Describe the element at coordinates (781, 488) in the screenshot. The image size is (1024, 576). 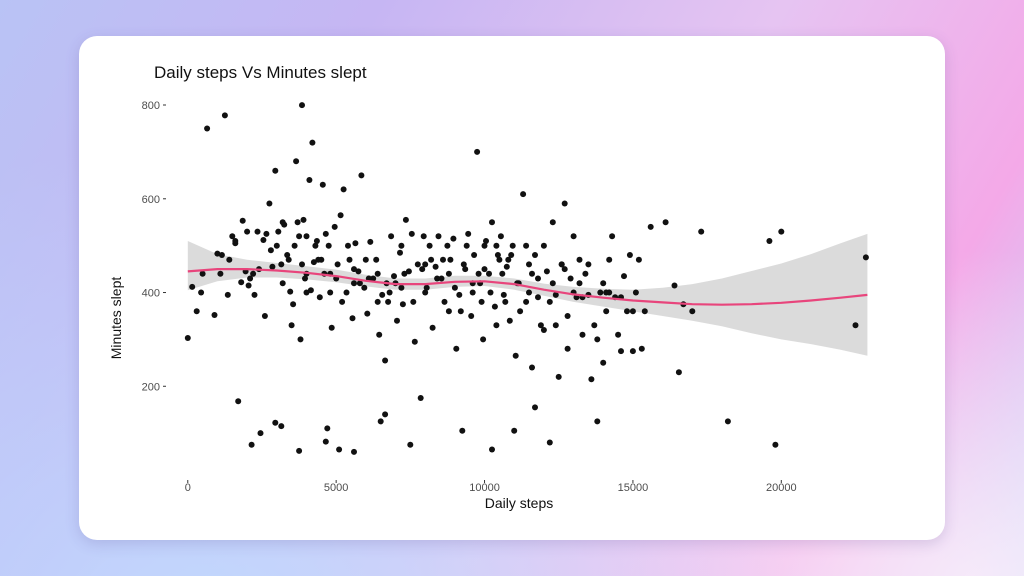
I see `x-tick-label: 20000` at that location.